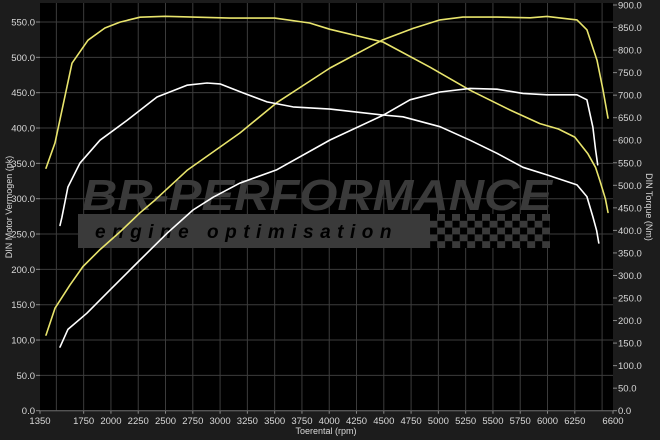 Image resolution: width=660 pixels, height=440 pixels. What do you see at coordinates (220, 421) in the screenshot?
I see `x-tick-label: 3000` at bounding box center [220, 421].